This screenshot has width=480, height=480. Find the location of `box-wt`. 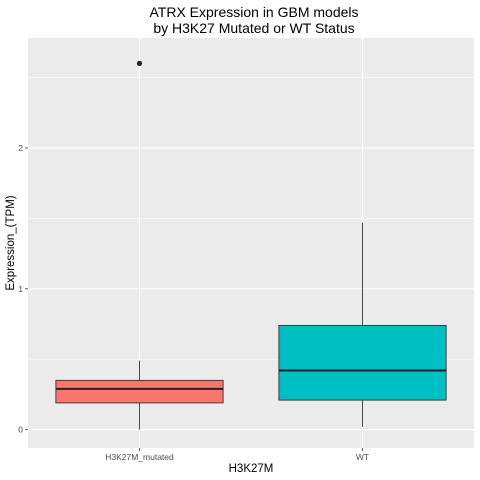

box-wt is located at coordinates (362, 362).